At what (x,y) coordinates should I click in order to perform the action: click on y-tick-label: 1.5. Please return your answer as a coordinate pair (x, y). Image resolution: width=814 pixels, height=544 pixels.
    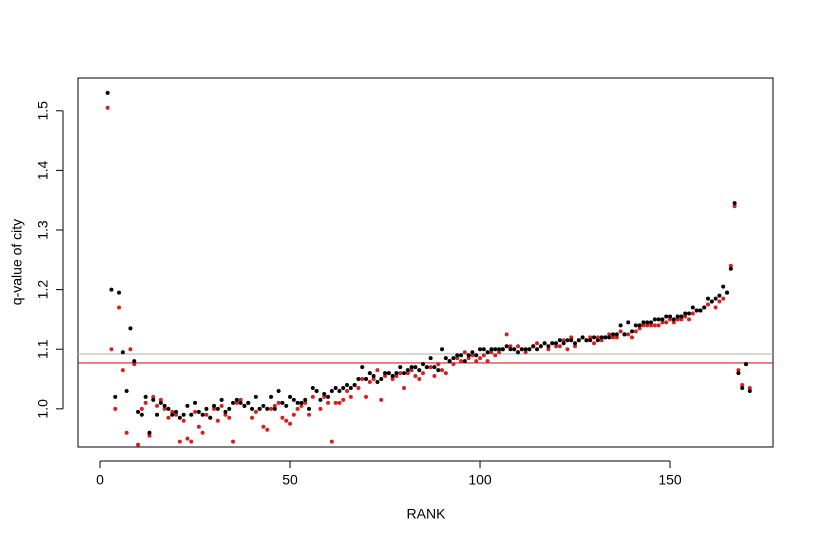
    Looking at the image, I should click on (43, 111).